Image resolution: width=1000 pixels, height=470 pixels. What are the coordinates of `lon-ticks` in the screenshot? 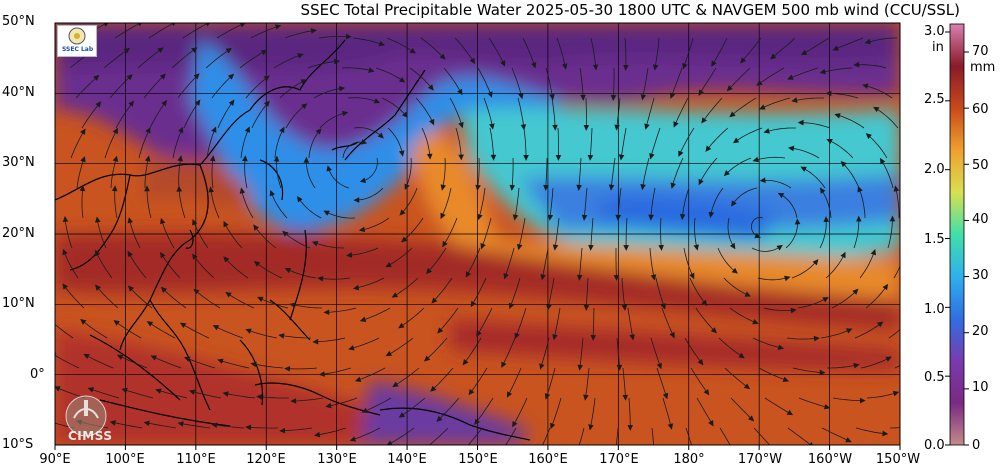 It's located at (477, 447).